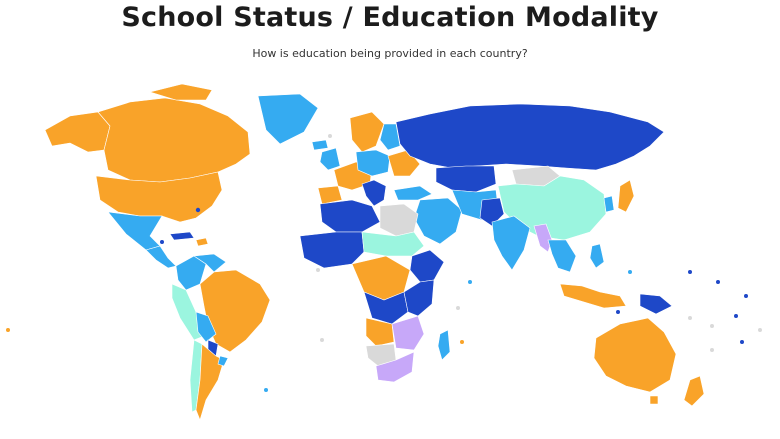 This screenshot has width=780, height=439. I want to click on region-bolivia, so click(206, 327).